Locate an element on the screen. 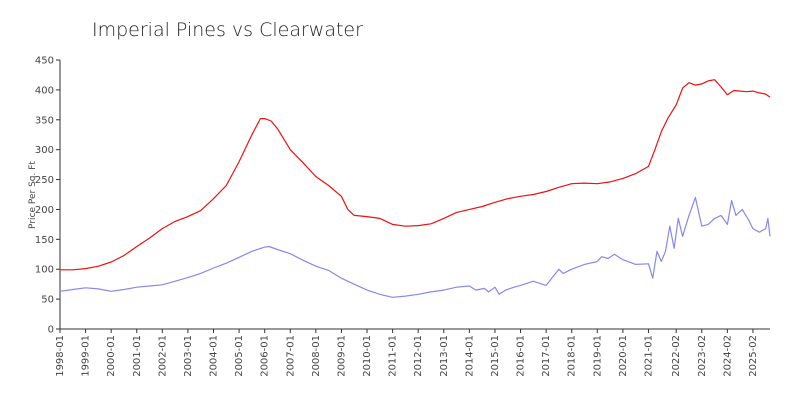 The height and width of the screenshot is (400, 800). x-tick-label: 2012-01 is located at coordinates (418, 356).